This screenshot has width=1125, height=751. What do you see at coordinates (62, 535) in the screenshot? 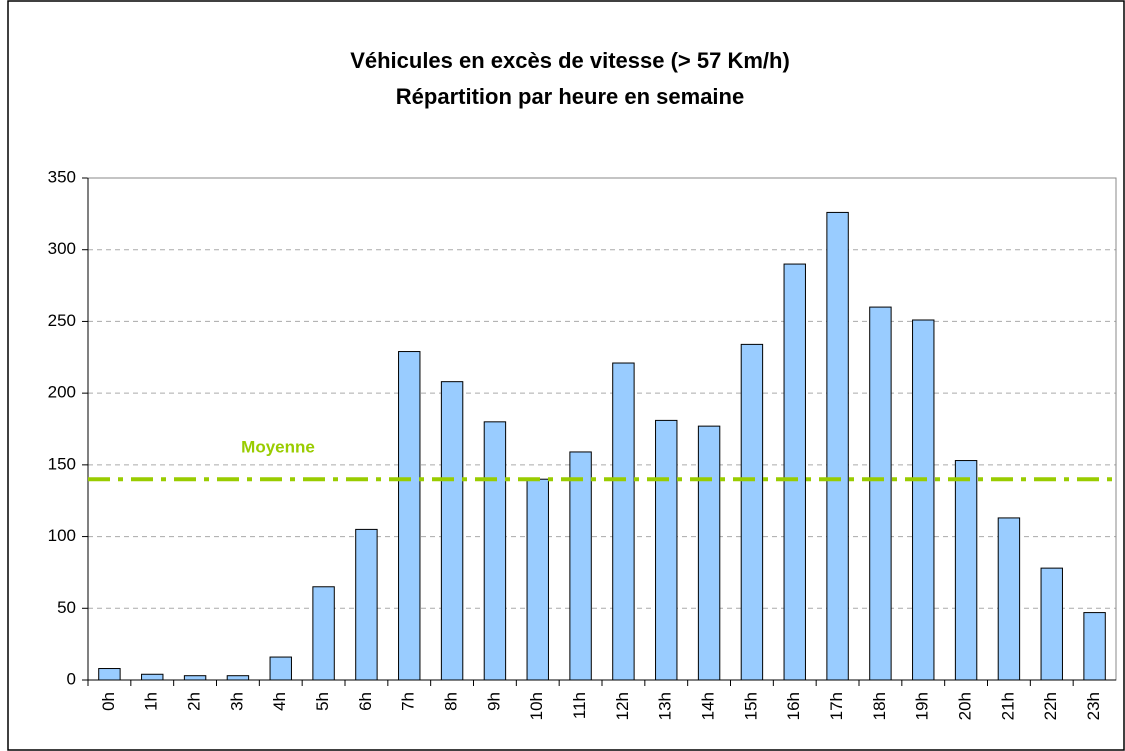
I see `y-tick-label: 100` at bounding box center [62, 535].